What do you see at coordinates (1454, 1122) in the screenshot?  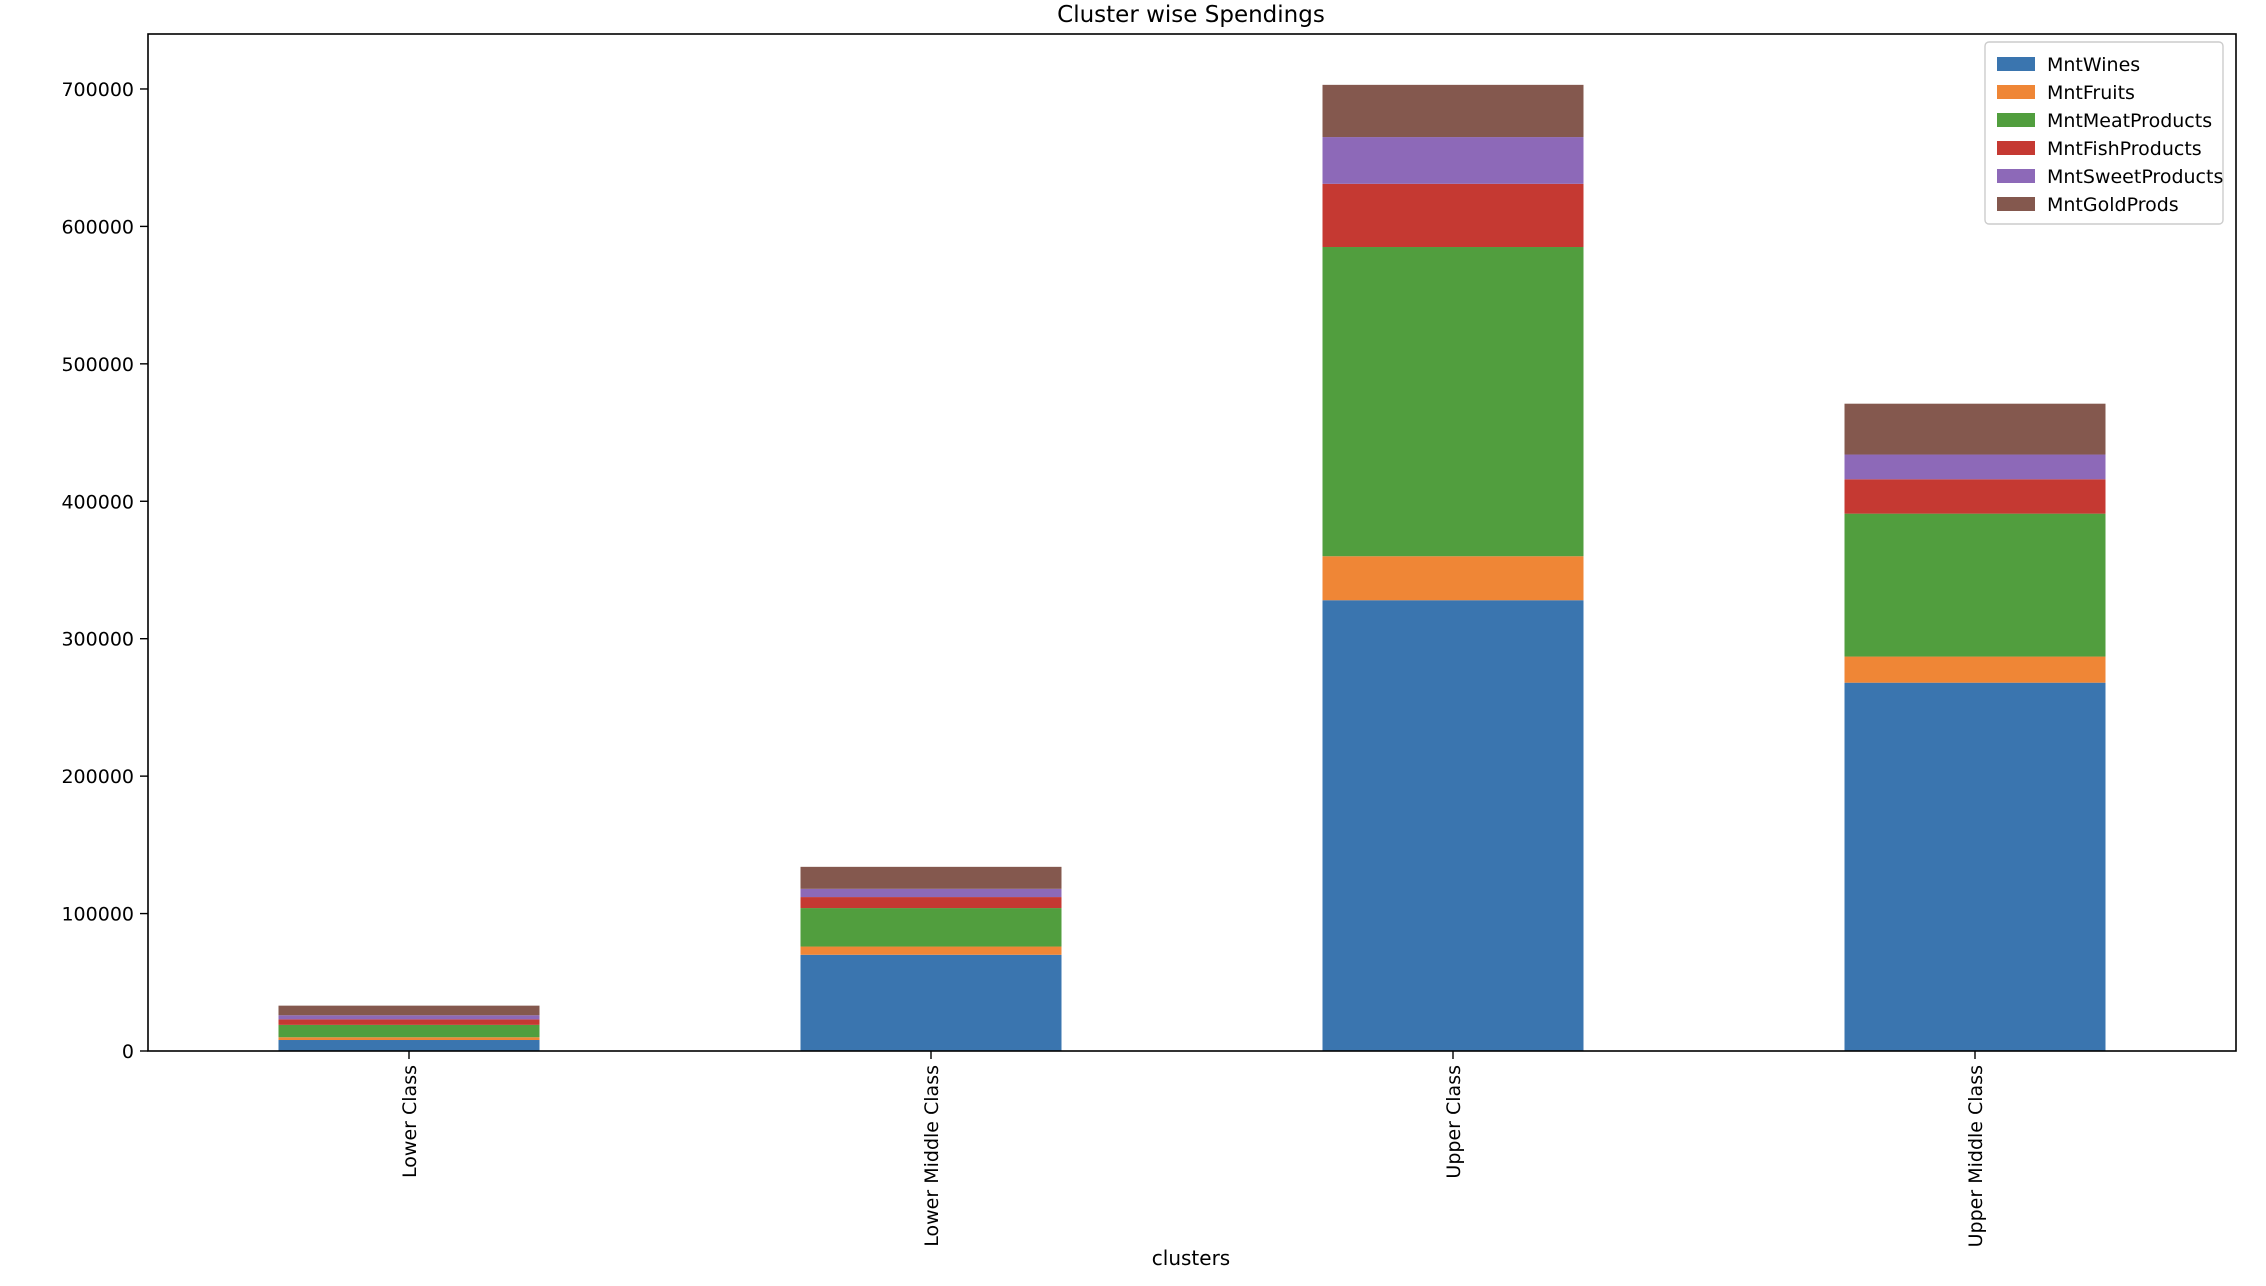 I see `x-tick-label: Upper Class` at bounding box center [1454, 1122].